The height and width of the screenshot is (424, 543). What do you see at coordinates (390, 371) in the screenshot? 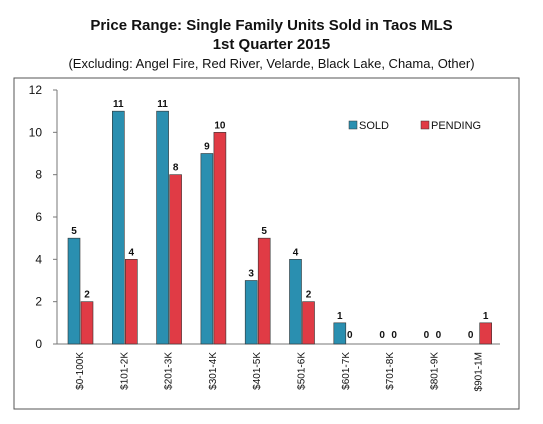
I see `x-tick-label: $701-8K` at bounding box center [390, 371].